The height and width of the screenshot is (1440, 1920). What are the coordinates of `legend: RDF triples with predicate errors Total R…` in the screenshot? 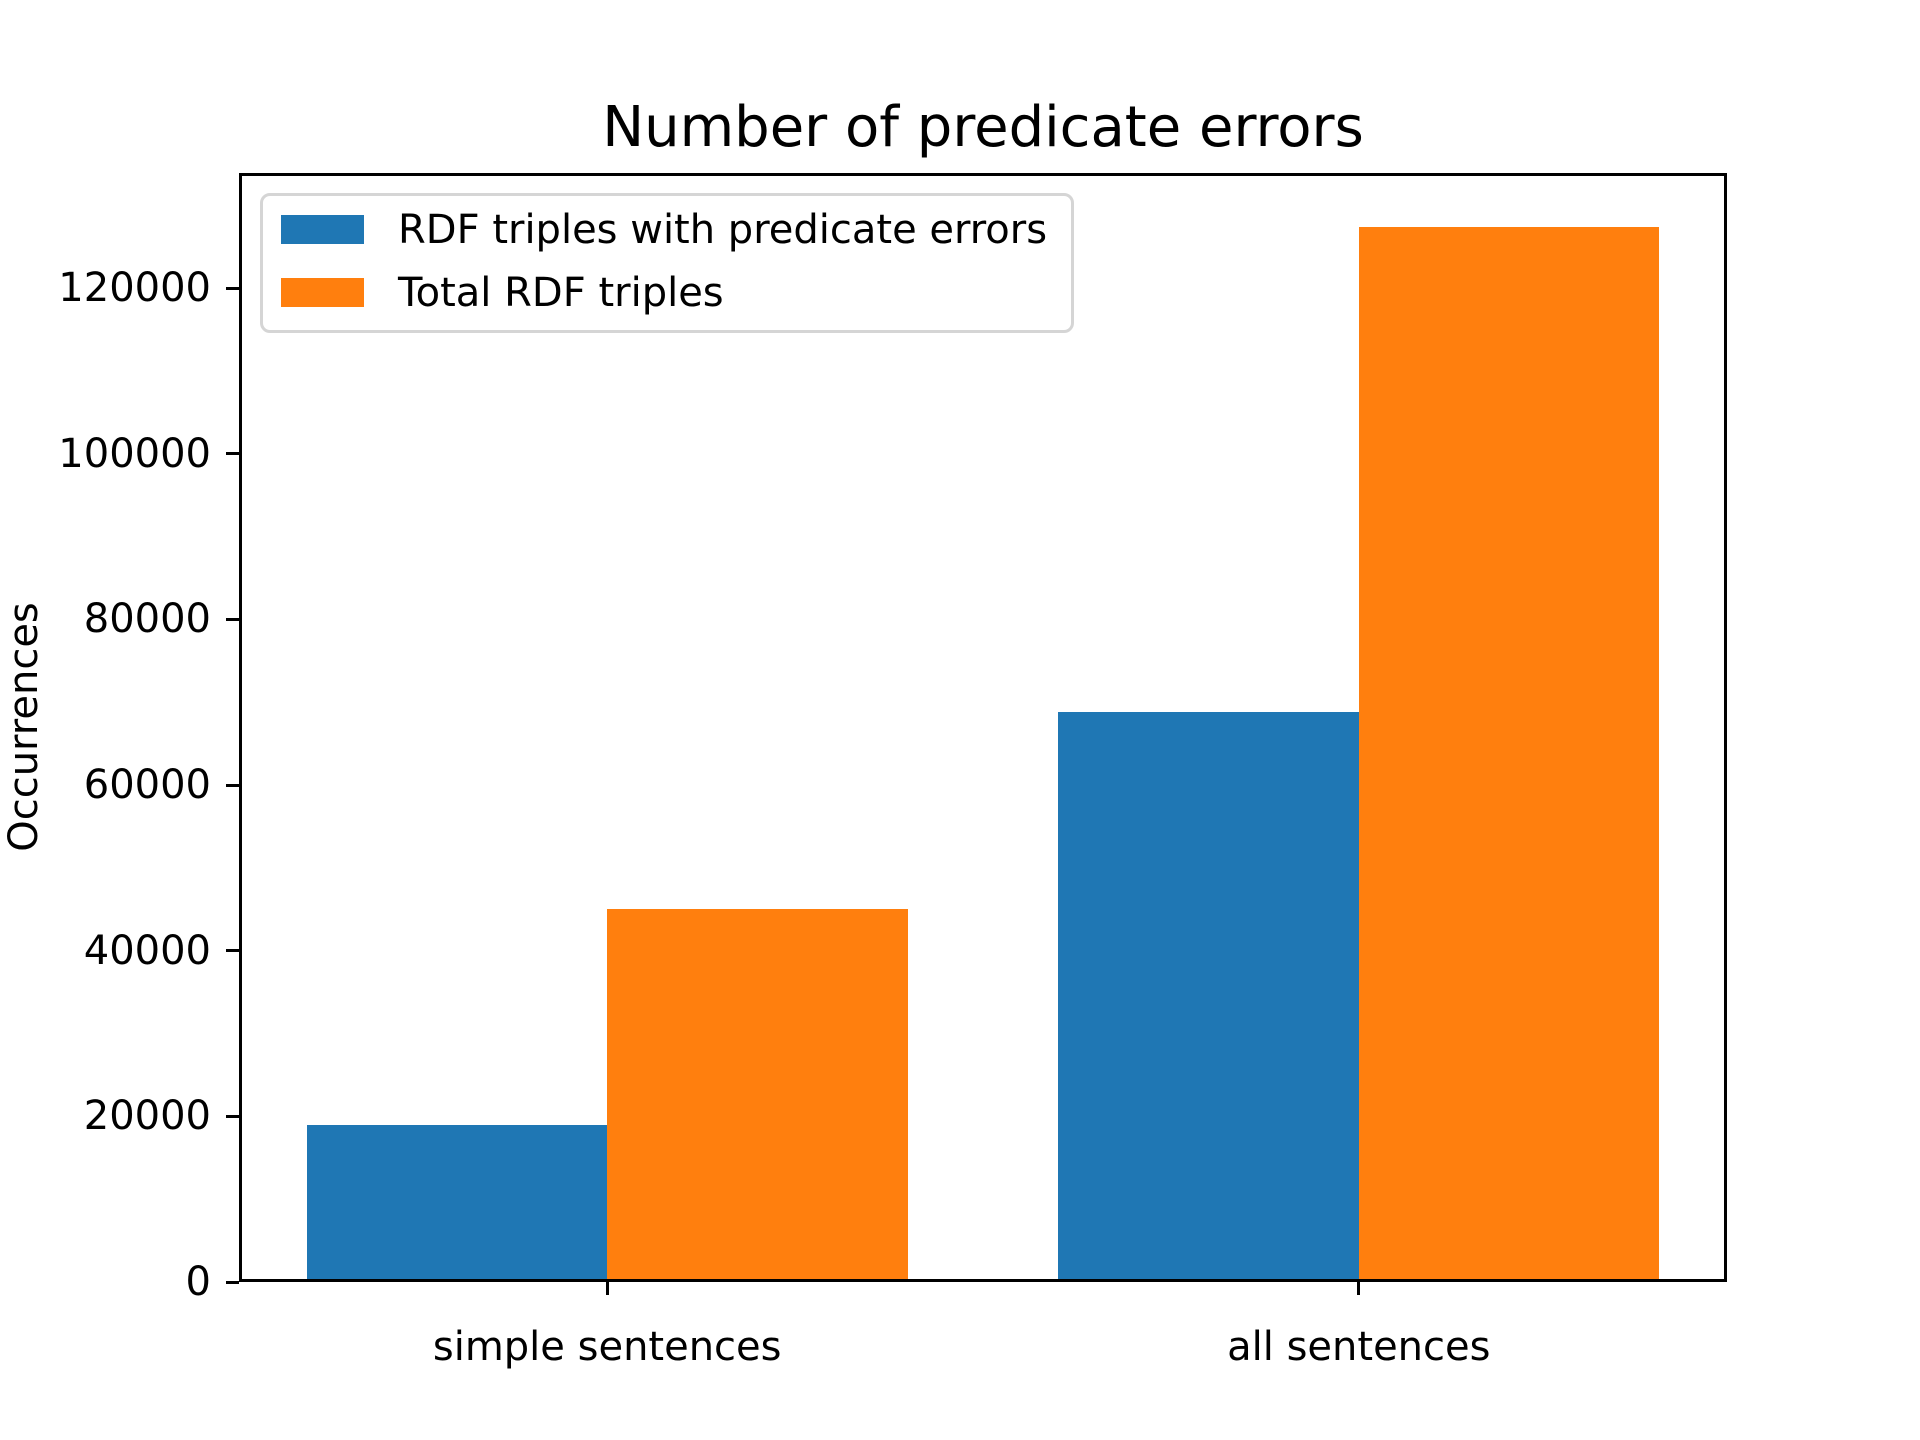 It's located at (667, 263).